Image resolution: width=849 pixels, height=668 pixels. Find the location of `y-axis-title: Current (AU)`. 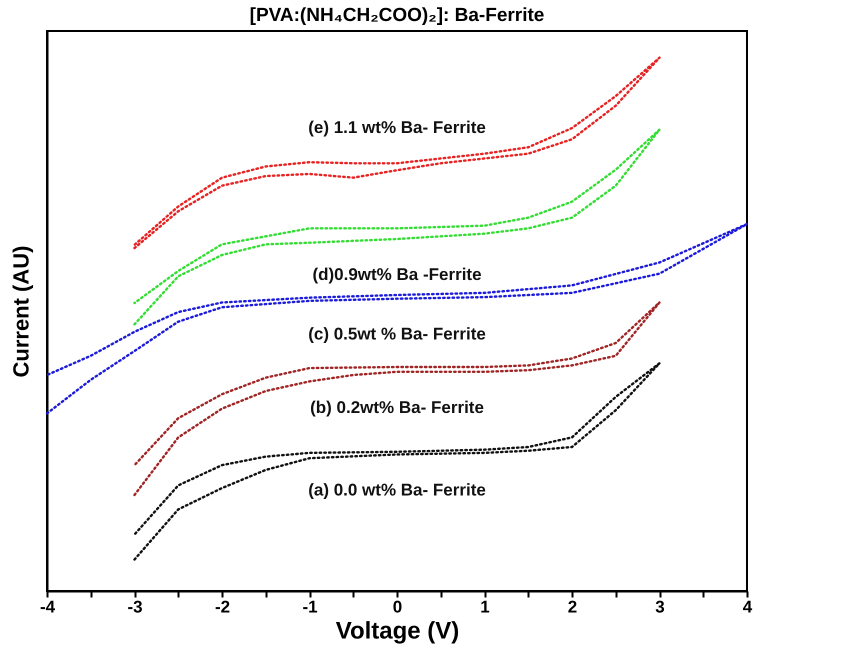

y-axis-title: Current (AU) is located at coordinates (21, 312).